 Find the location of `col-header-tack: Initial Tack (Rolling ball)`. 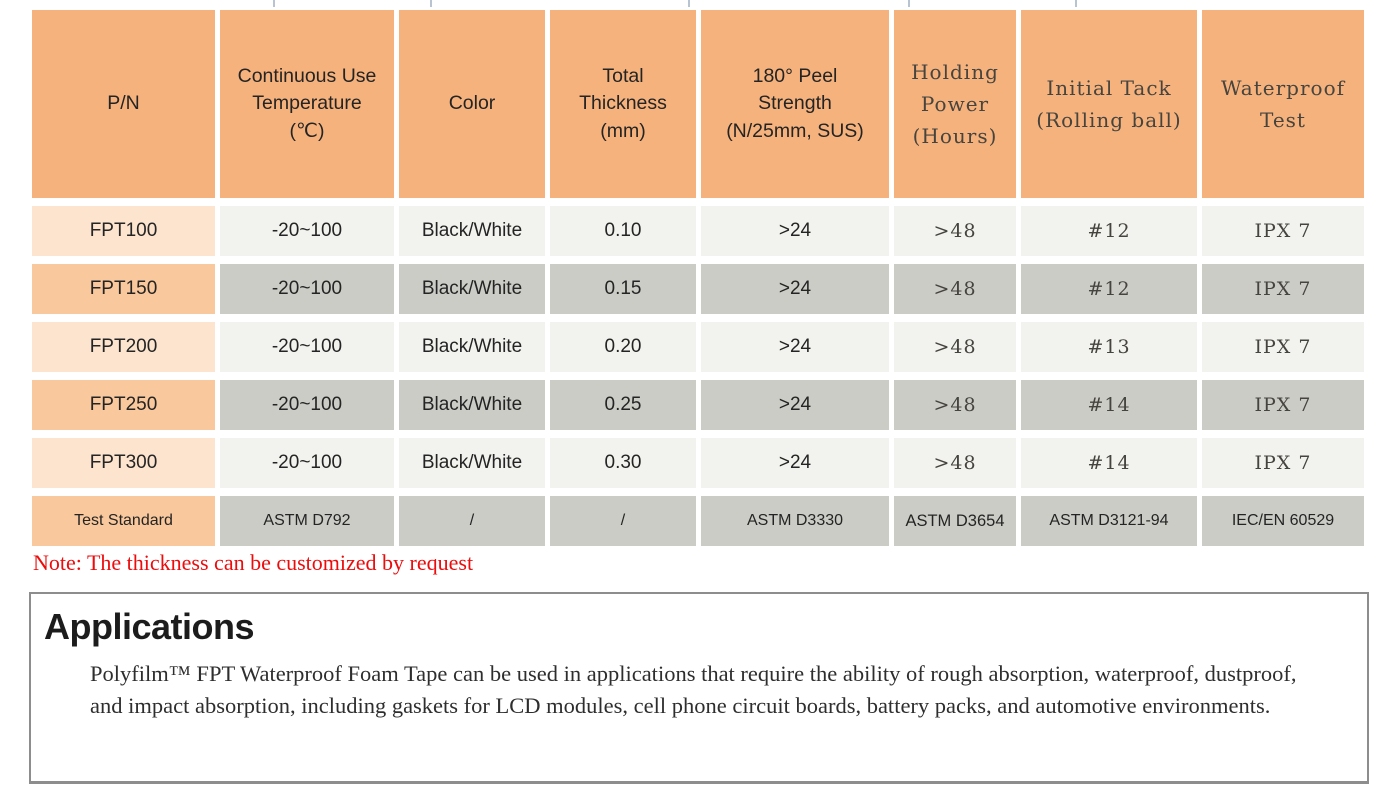

col-header-tack: Initial Tack (Rolling ball) is located at coordinates (1109, 104).